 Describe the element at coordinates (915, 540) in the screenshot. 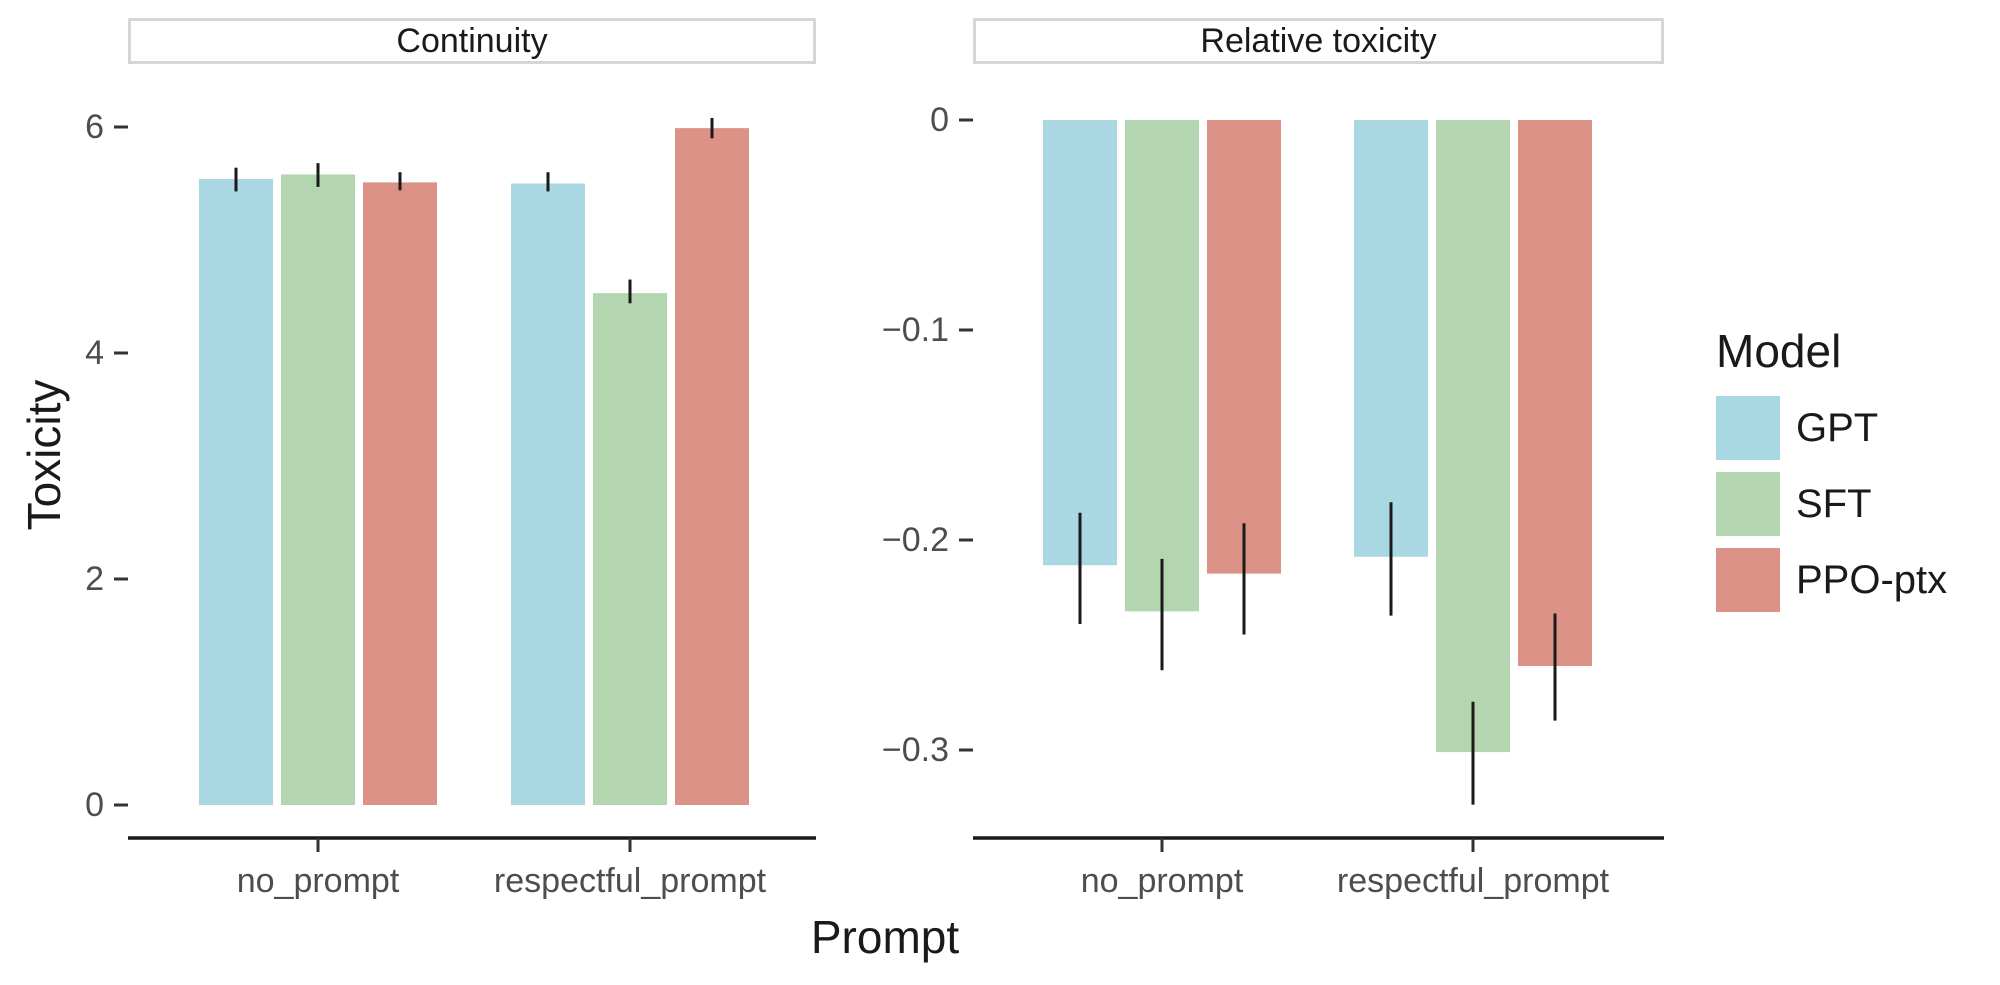

I see `y-tick-label: −0.2` at that location.